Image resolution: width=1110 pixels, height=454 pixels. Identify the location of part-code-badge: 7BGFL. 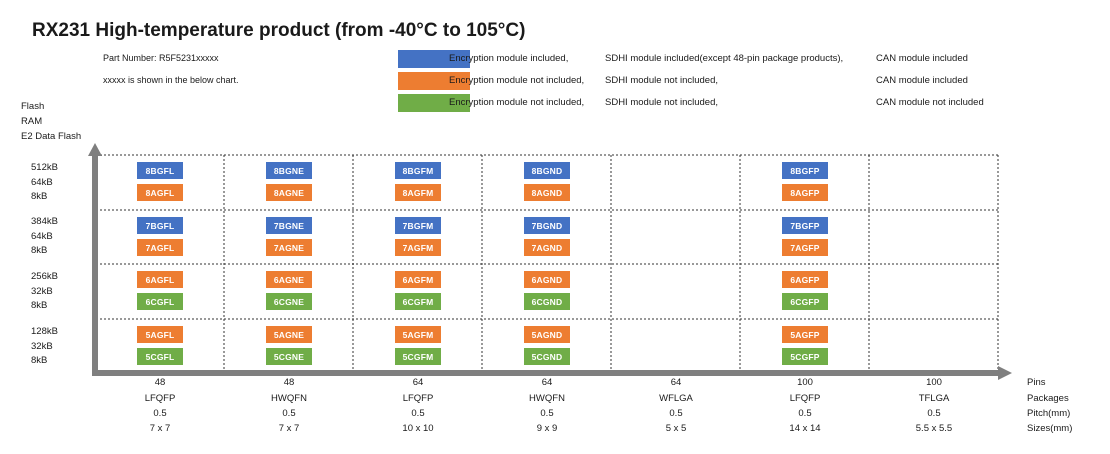
(160, 225).